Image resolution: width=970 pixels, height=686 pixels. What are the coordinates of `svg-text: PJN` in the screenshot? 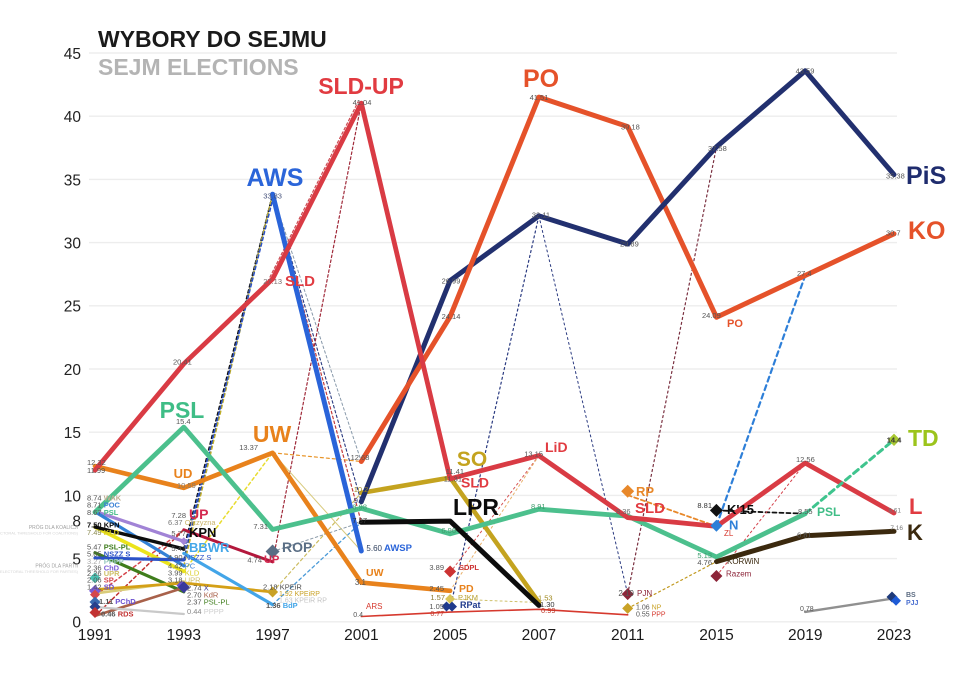 It's located at (644, 593).